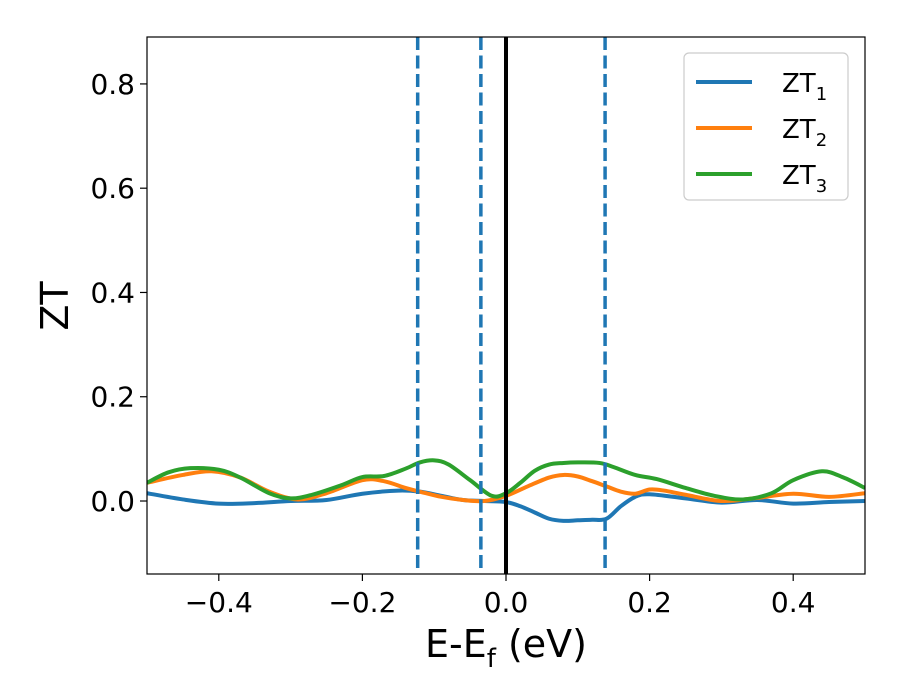 The image size is (900, 700). Describe the element at coordinates (649, 602) in the screenshot. I see `x-tick-label: 0.2` at that location.